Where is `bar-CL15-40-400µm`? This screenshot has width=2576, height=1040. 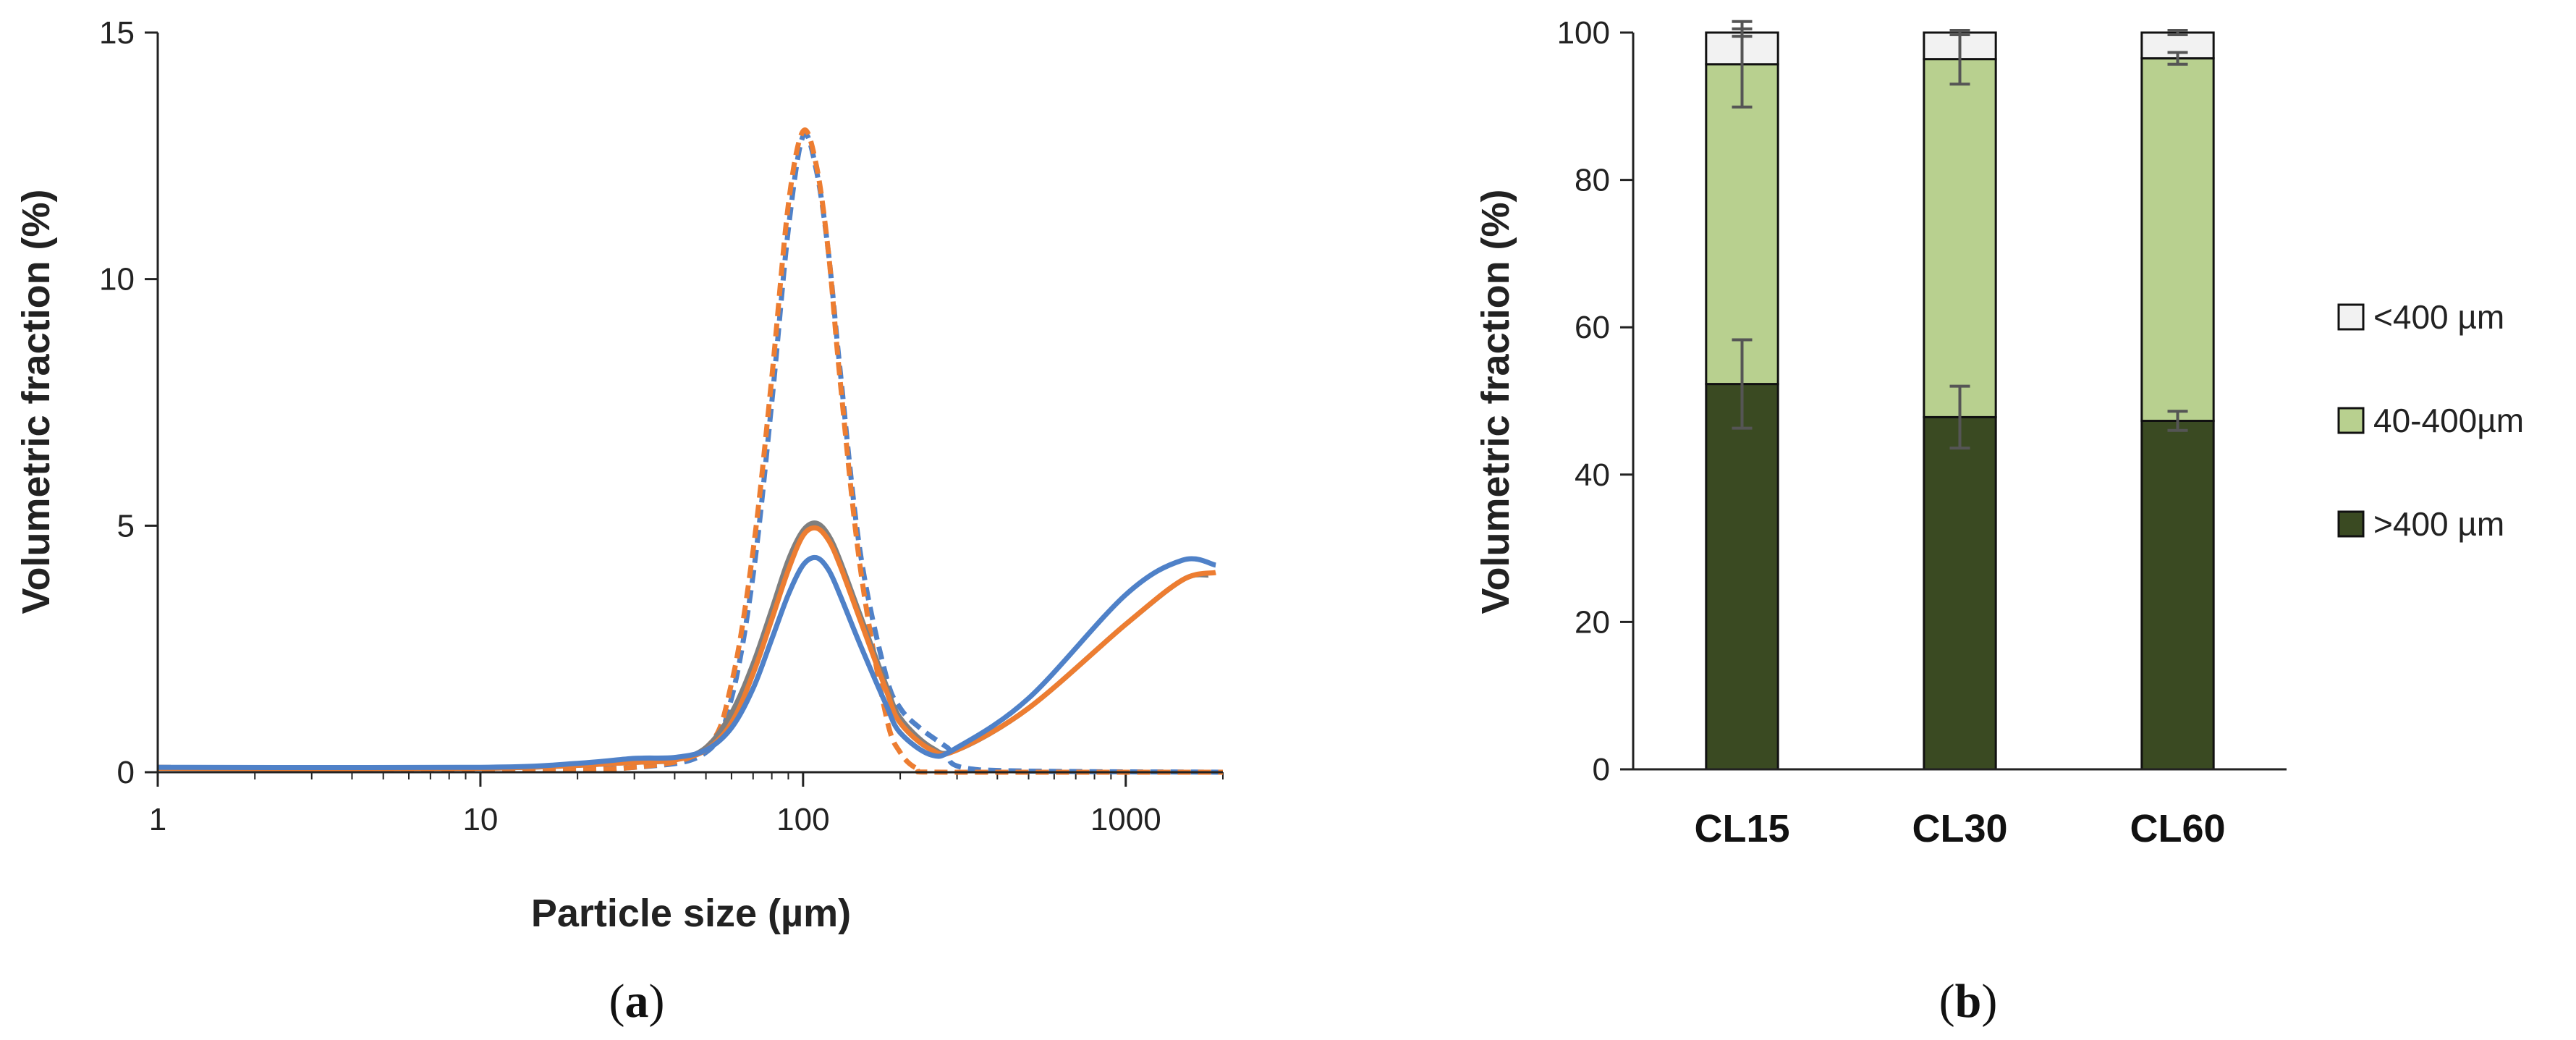 bar-CL15-40-400µm is located at coordinates (1742, 225).